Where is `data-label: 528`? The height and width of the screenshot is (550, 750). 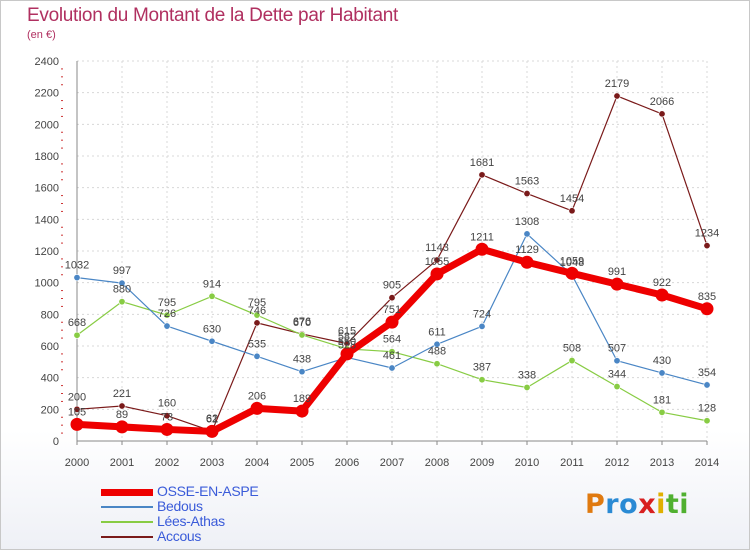
data-label: 528 is located at coordinates (347, 345).